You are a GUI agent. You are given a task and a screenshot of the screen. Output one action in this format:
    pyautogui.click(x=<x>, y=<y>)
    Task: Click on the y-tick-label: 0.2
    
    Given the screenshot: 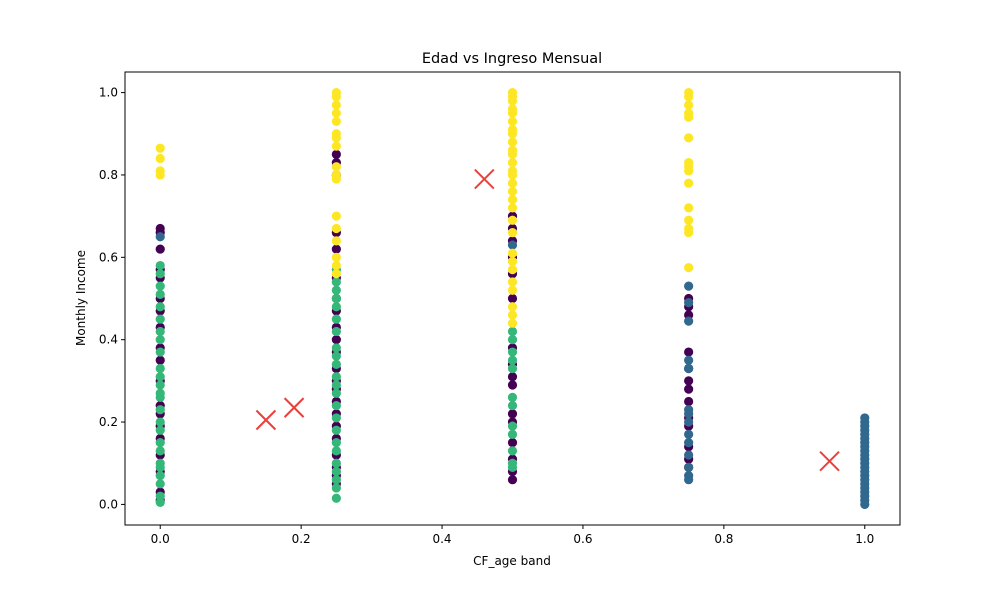 What is the action you would take?
    pyautogui.click(x=108, y=422)
    